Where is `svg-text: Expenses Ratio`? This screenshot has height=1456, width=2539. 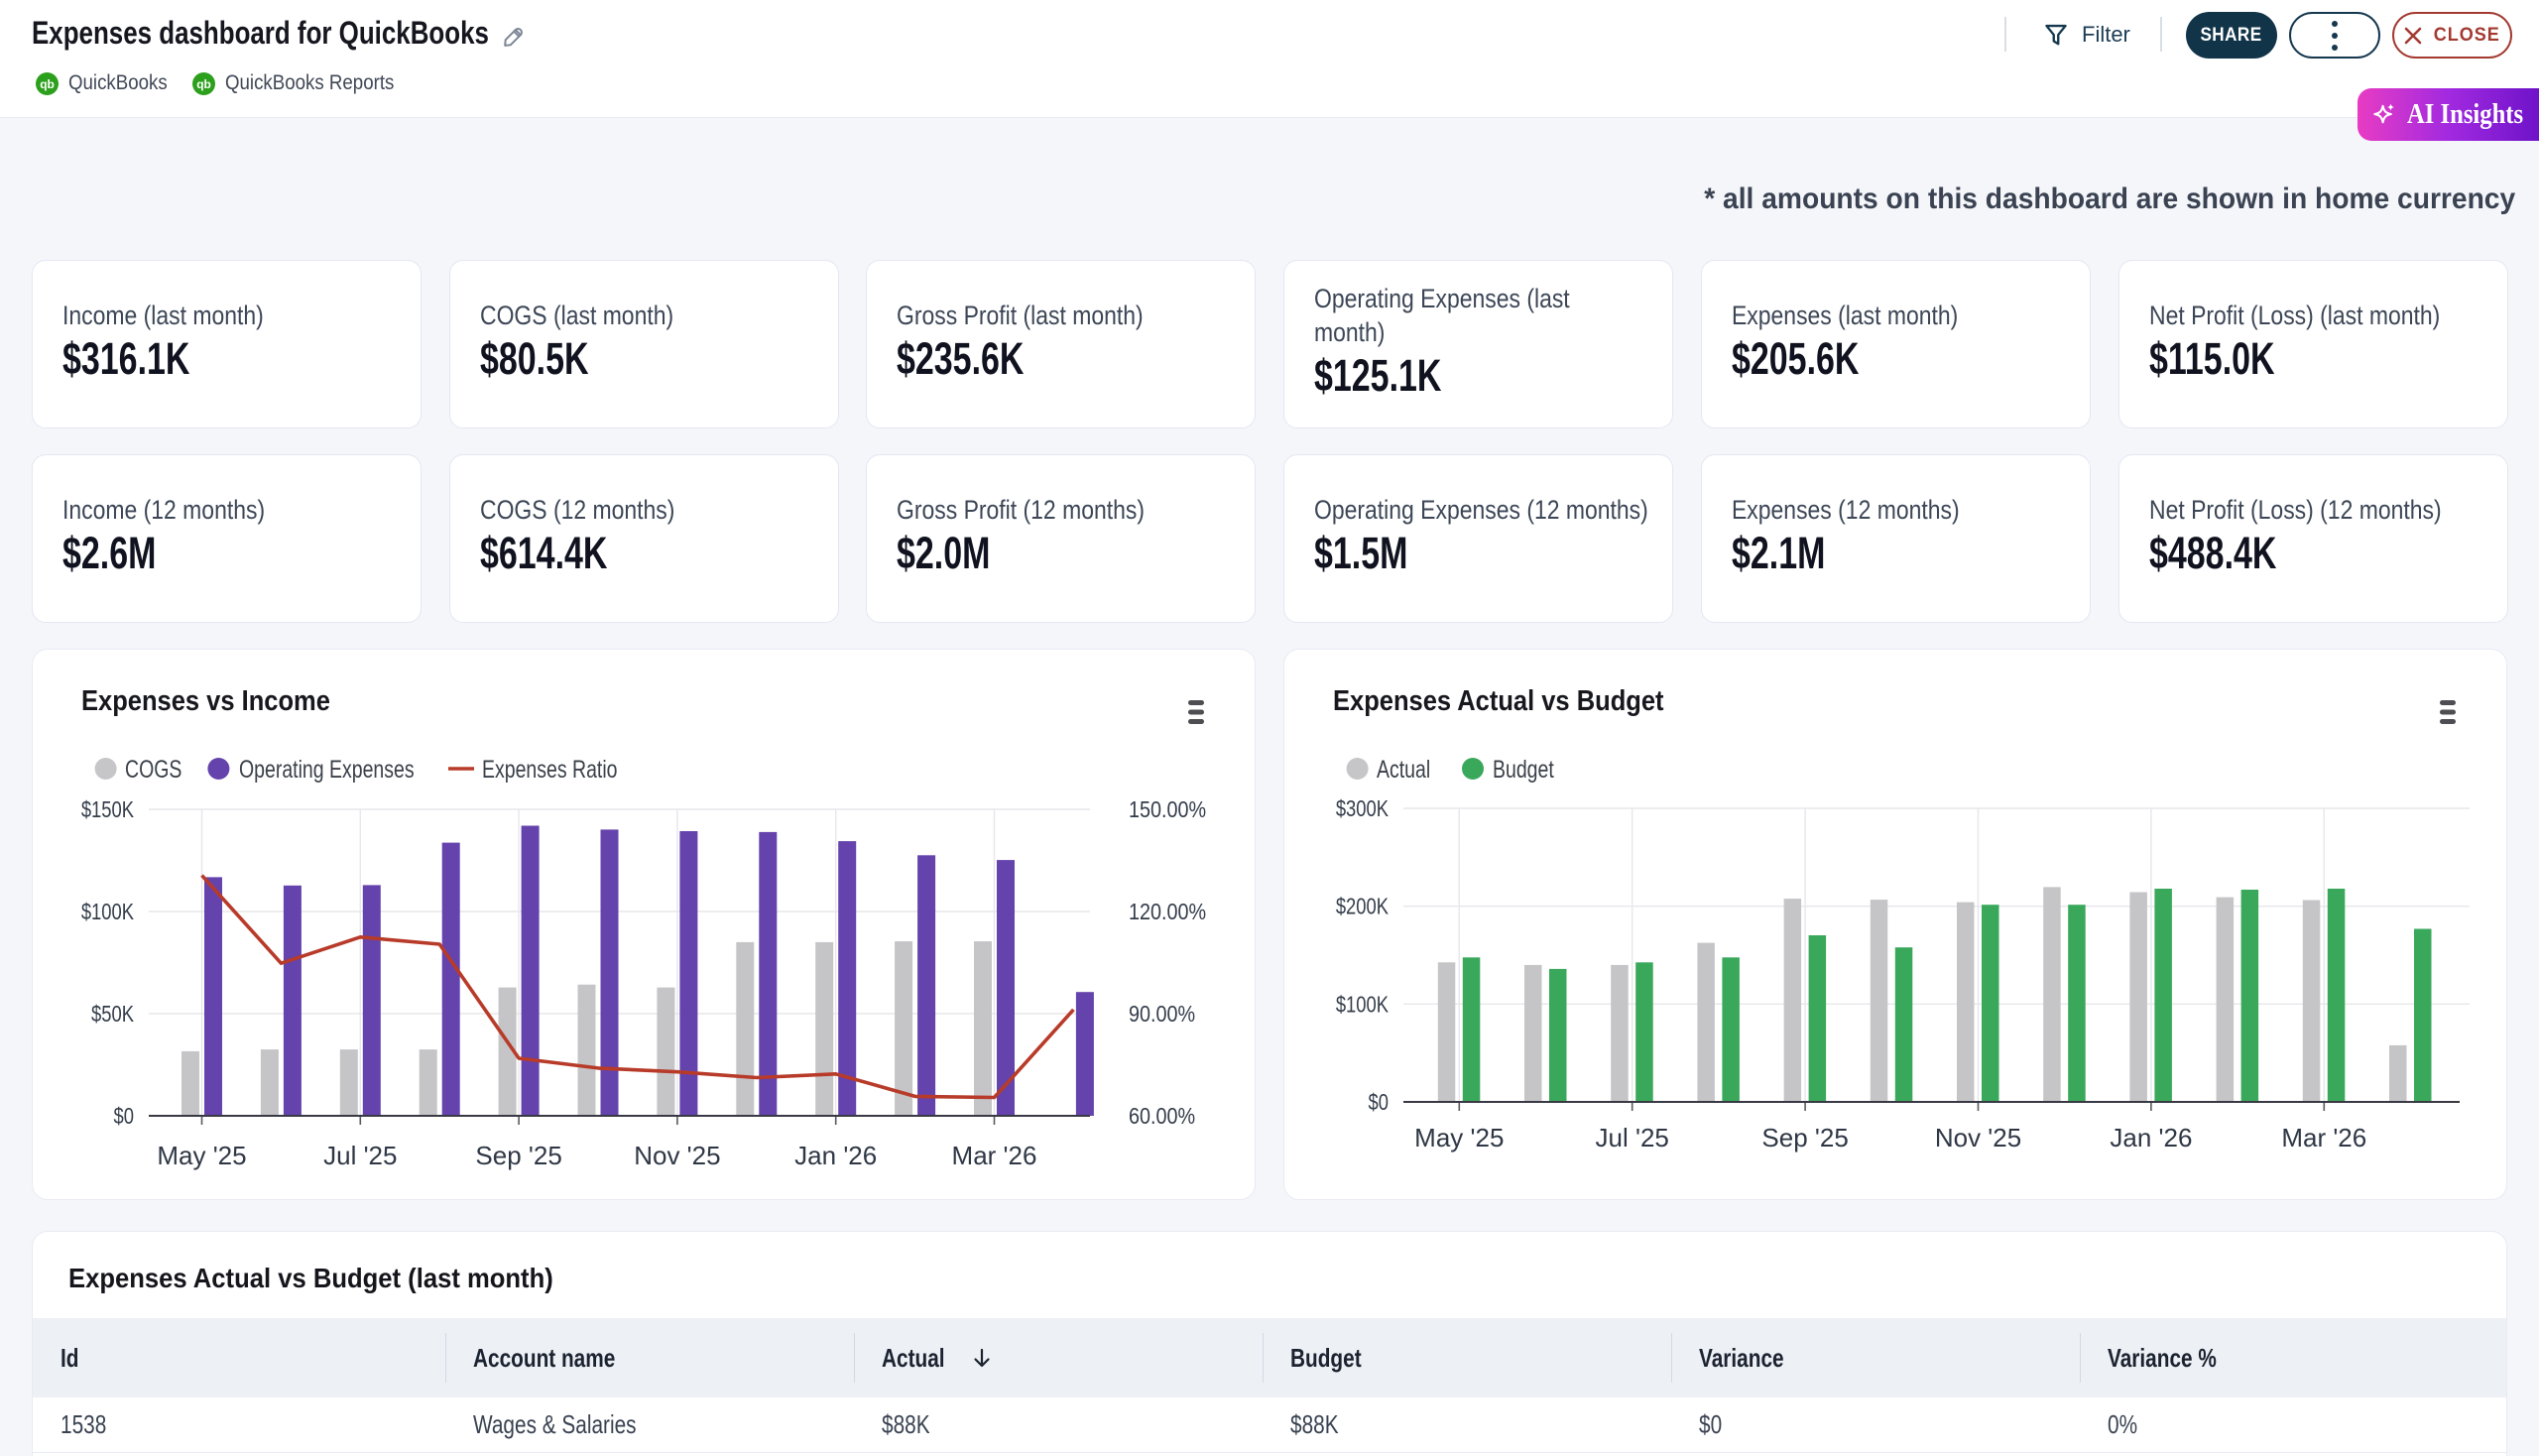
svg-text: Expenses Ratio is located at coordinates (550, 770).